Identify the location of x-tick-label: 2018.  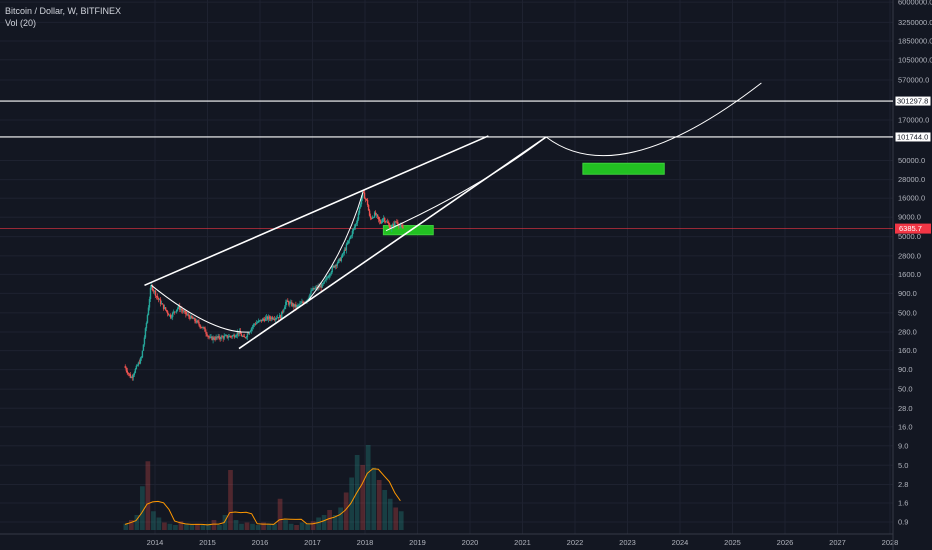
(365, 542).